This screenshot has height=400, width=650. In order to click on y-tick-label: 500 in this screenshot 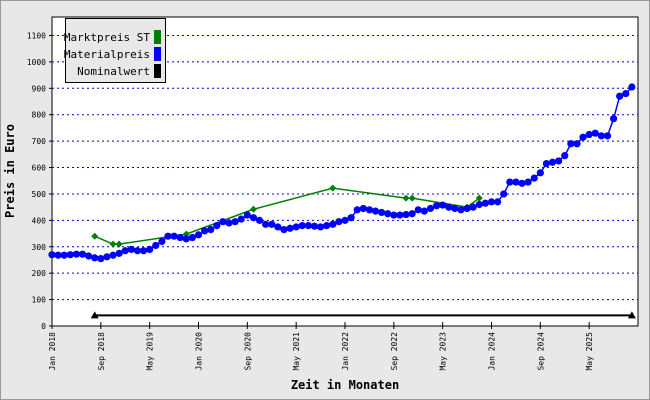, I will do `click(39, 194)`.